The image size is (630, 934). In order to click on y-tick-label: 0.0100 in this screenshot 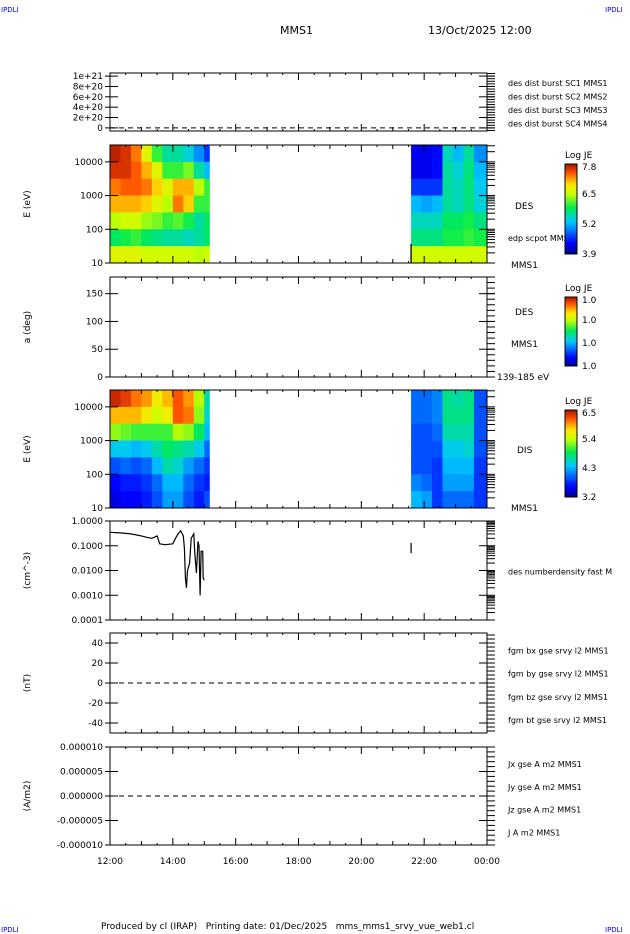, I will do `click(88, 572)`.